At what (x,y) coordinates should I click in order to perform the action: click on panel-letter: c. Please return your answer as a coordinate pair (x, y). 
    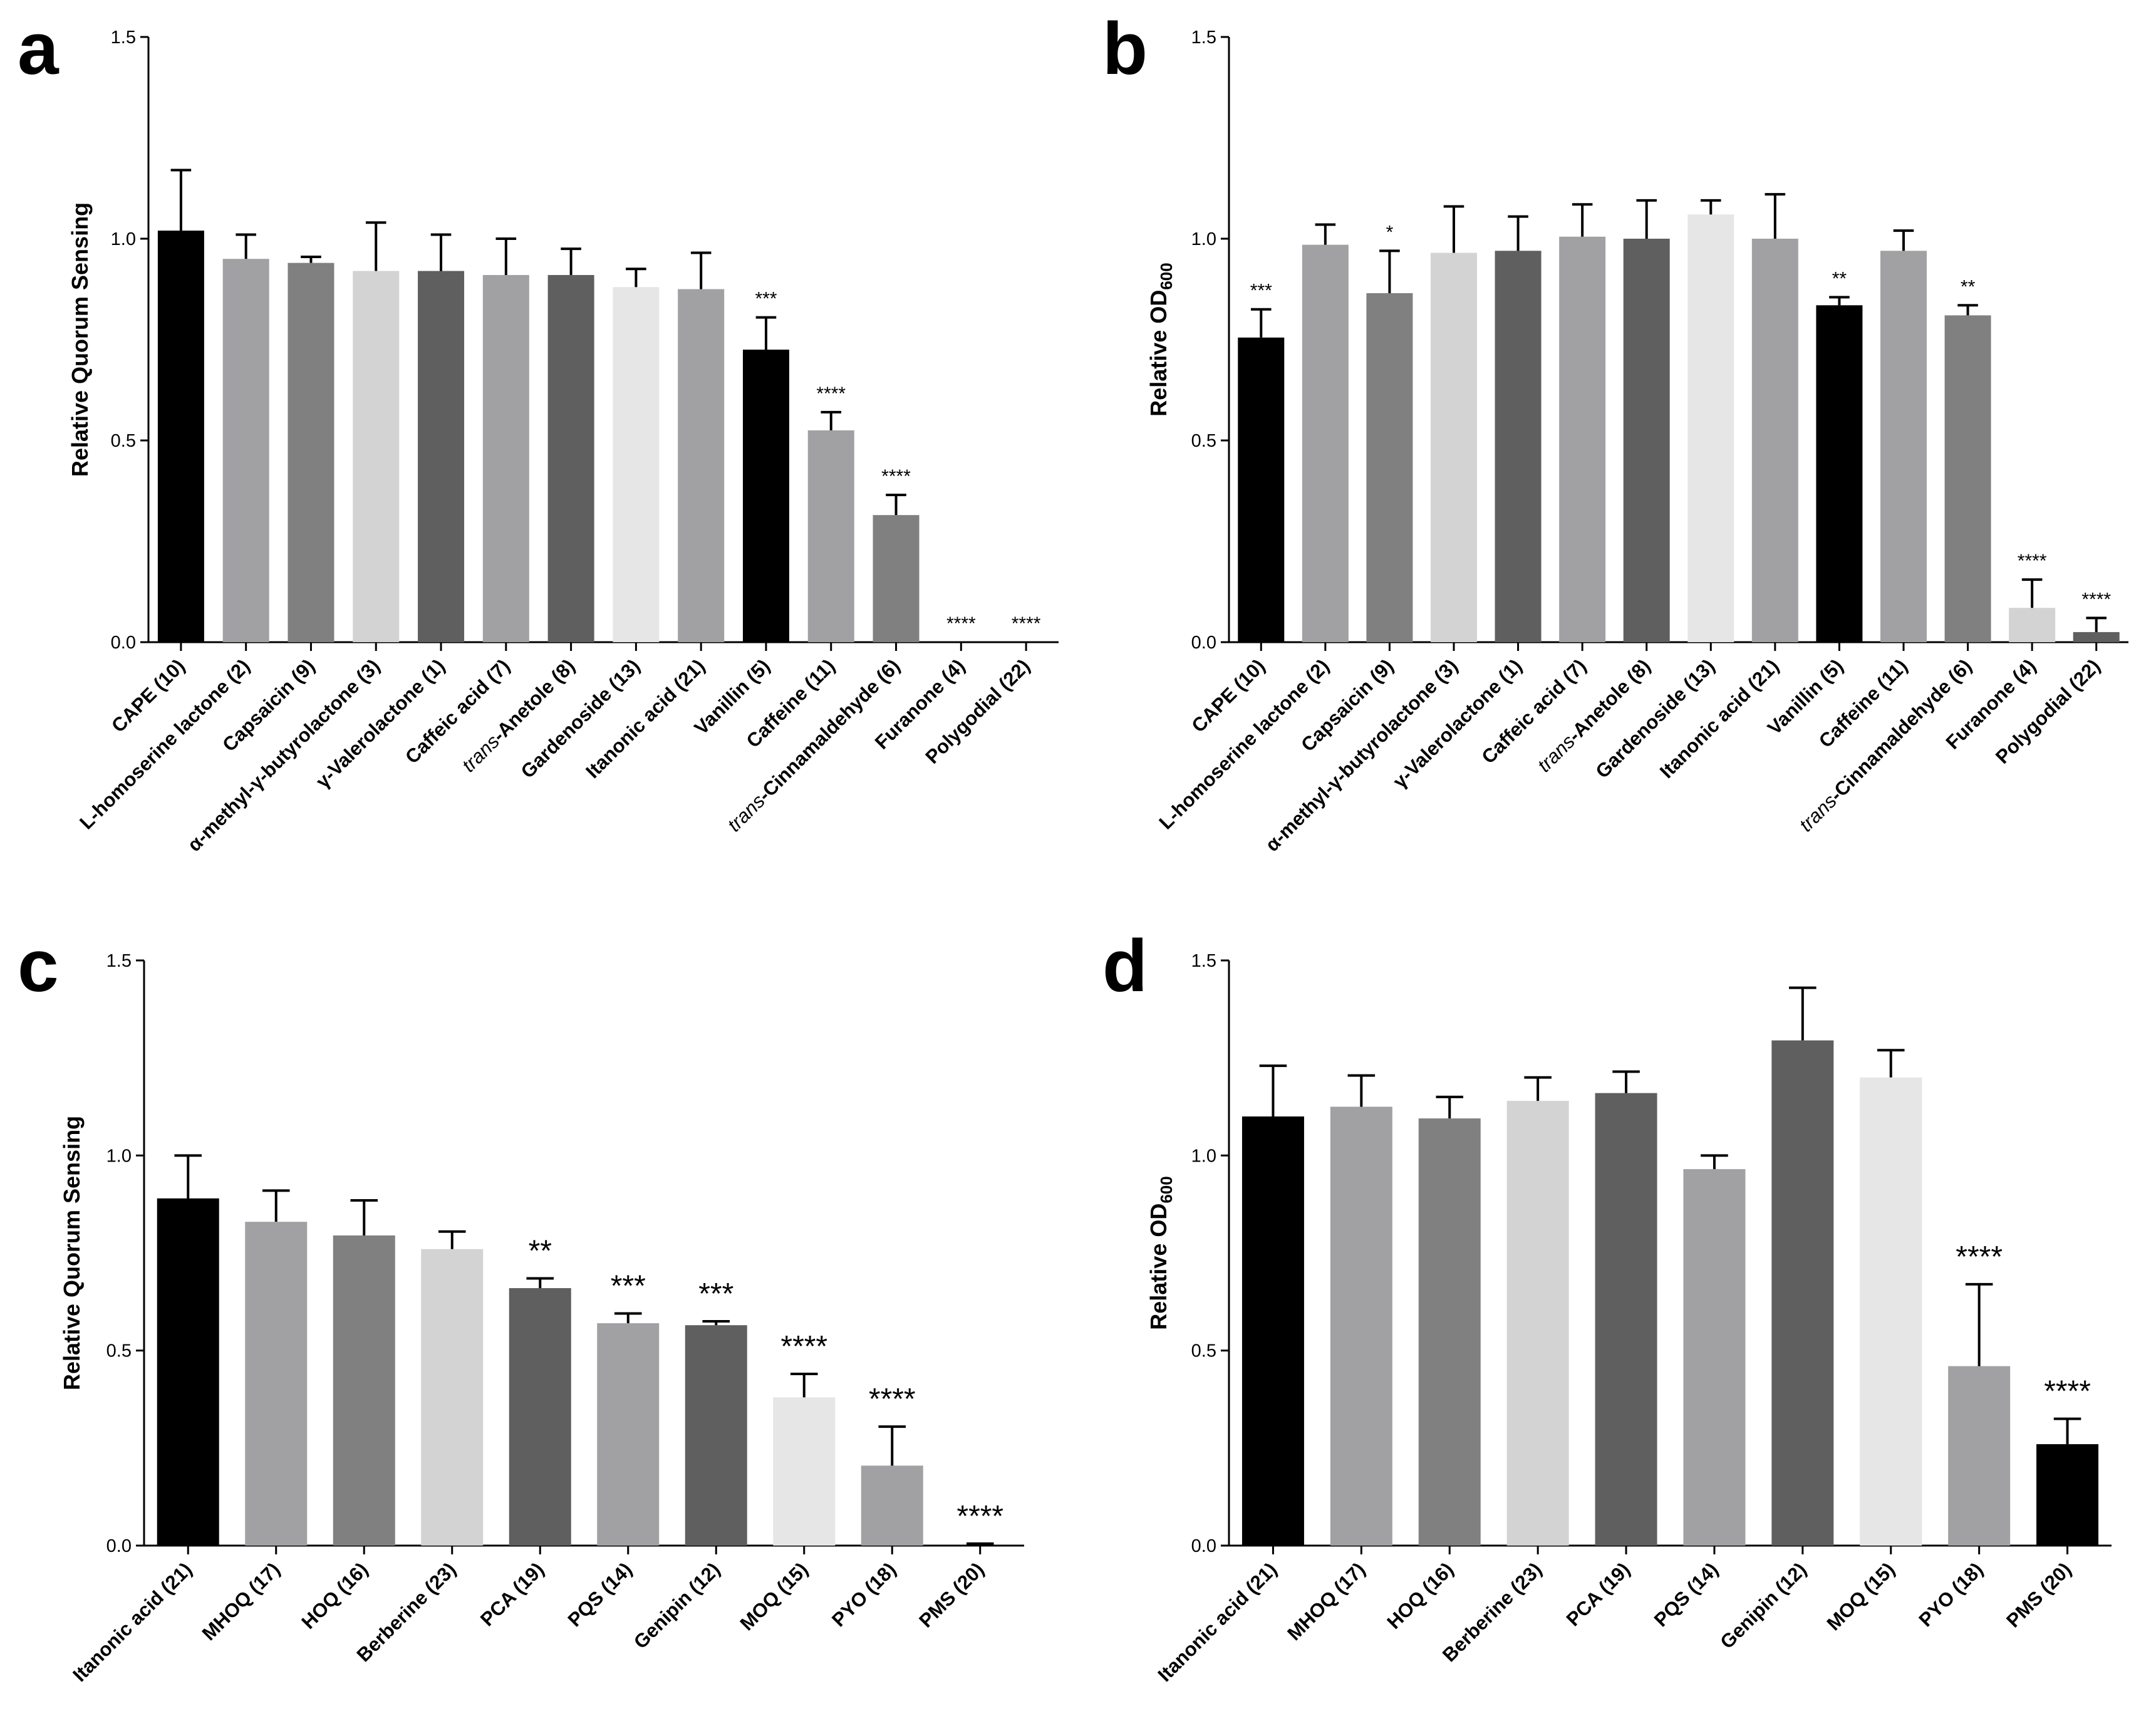
    Looking at the image, I should click on (38, 966).